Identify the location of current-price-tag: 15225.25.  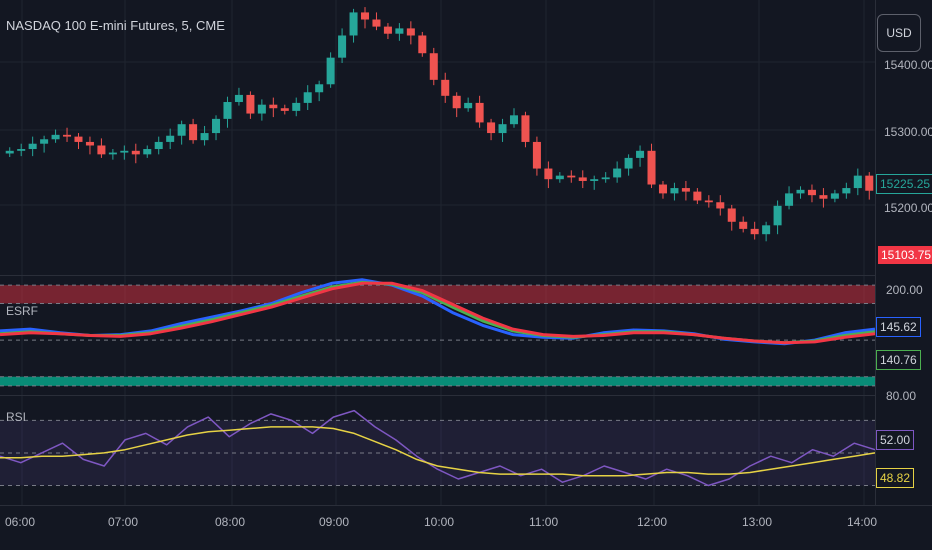
(904, 184).